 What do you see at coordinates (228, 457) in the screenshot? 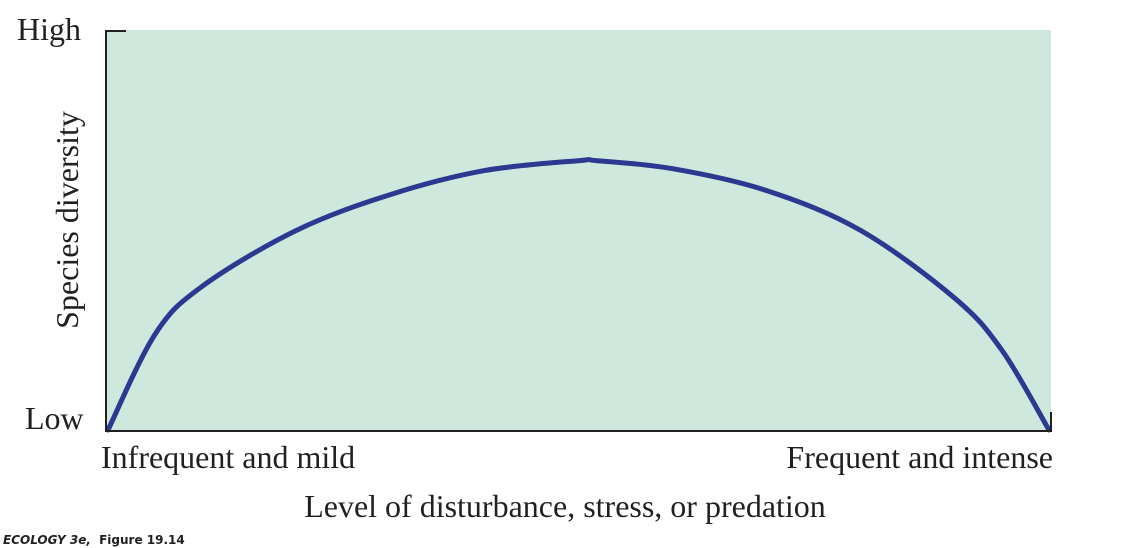
I see `x-tick-label-left: Infrequent and mild` at bounding box center [228, 457].